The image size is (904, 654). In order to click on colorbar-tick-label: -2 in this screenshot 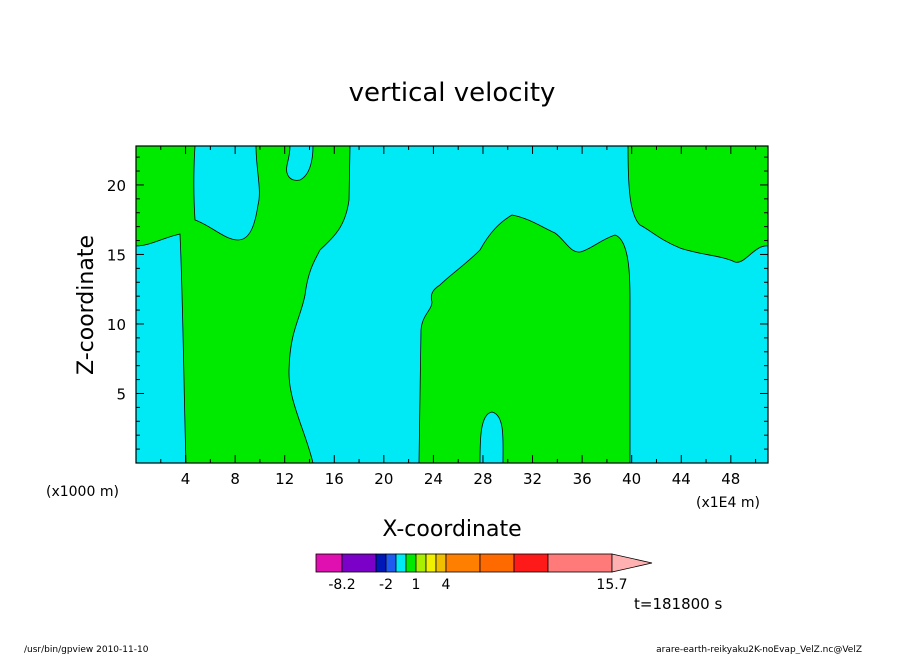, I will do `click(386, 585)`.